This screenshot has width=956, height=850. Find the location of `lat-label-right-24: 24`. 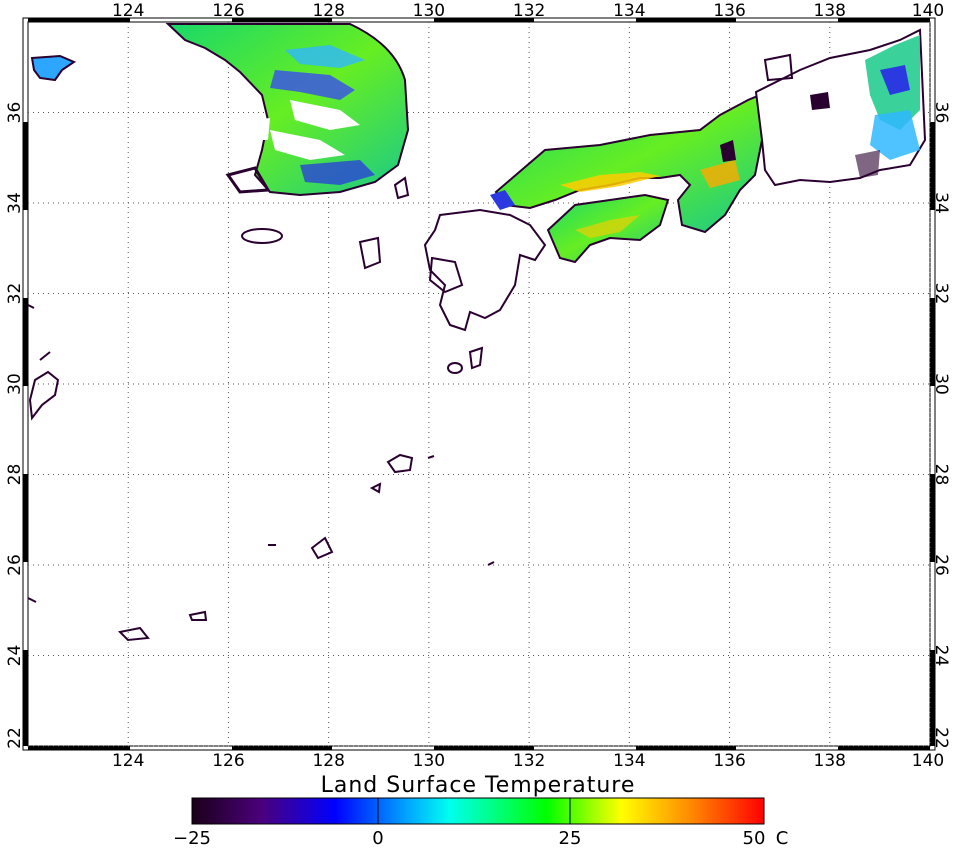

lat-label-right-24: 24 is located at coordinates (941, 656).